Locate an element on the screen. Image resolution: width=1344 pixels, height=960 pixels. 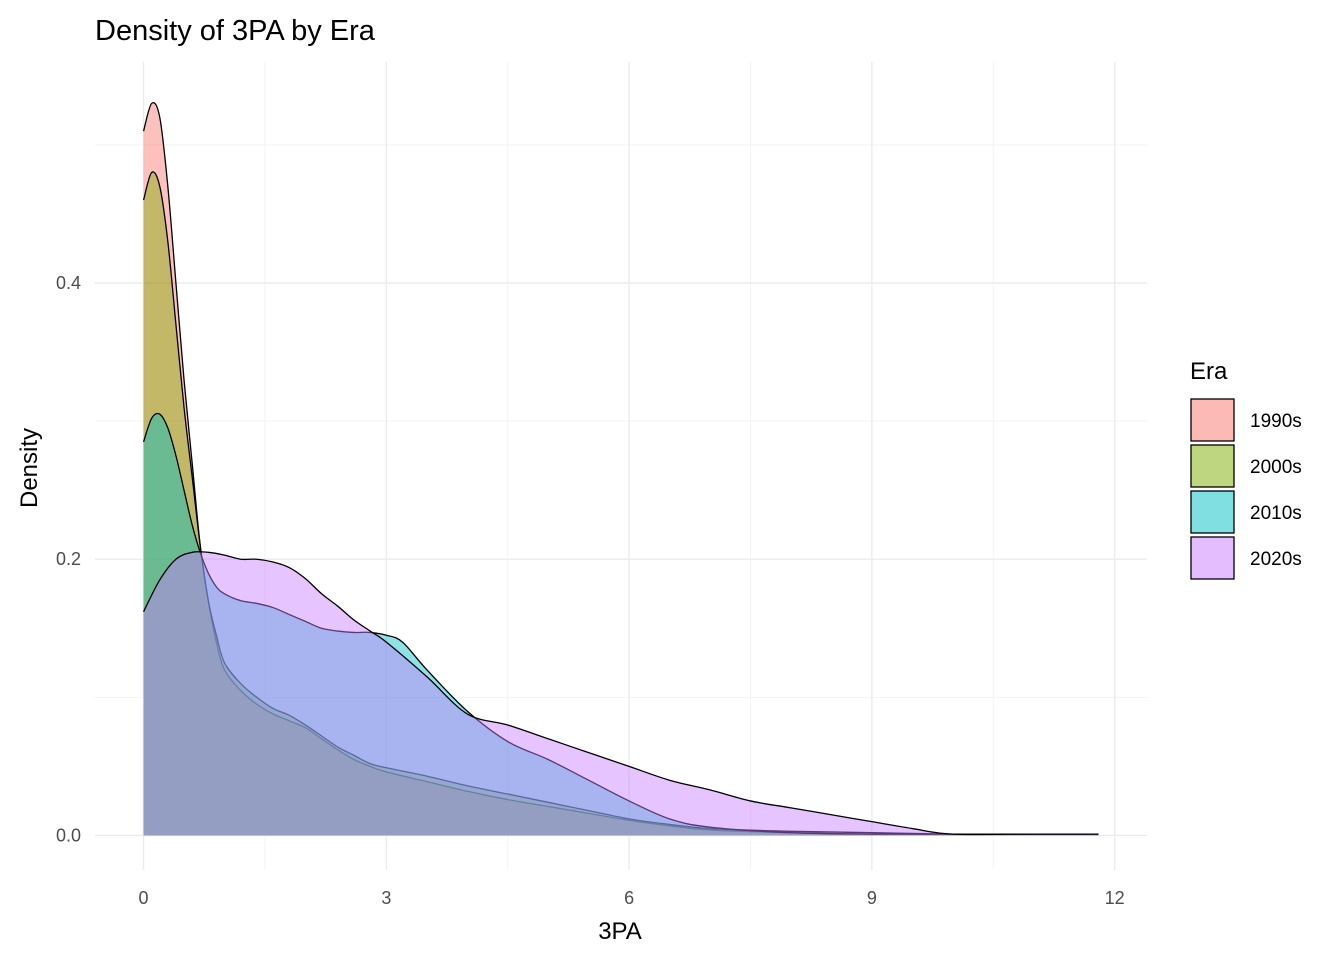
legend-label-2010s: 2010s is located at coordinates (1276, 513).